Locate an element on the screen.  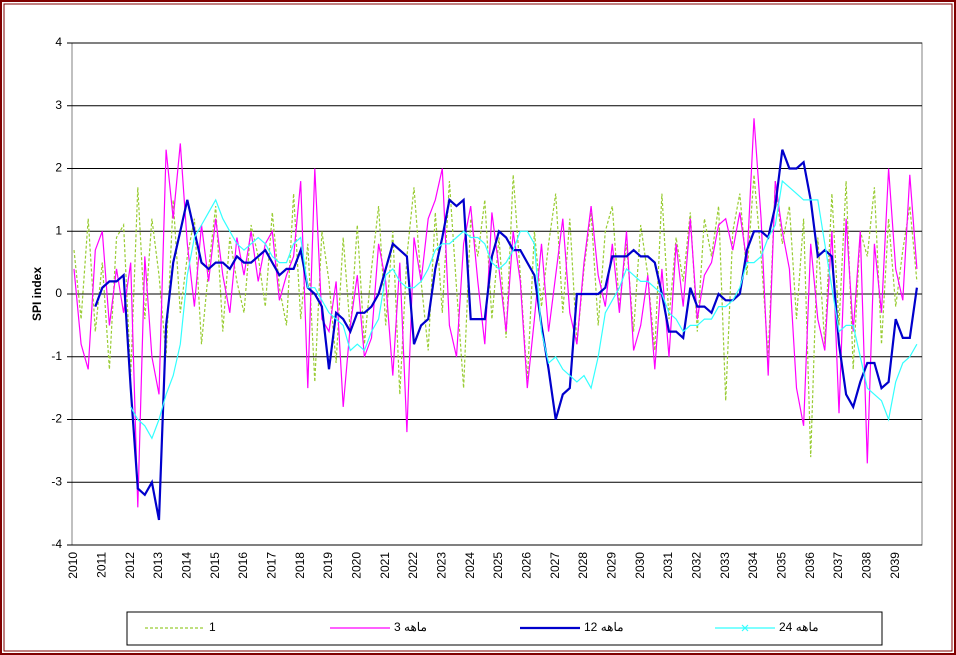
x-tick-label: 2025 is located at coordinates (498, 565).